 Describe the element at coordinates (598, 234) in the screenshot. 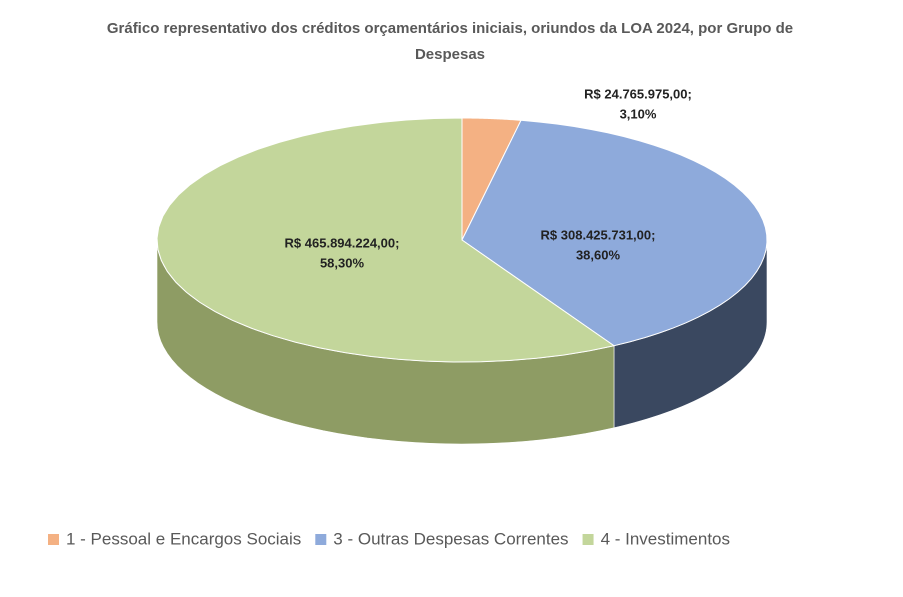

I see `data-label: R$ 308.425.731,00;` at that location.